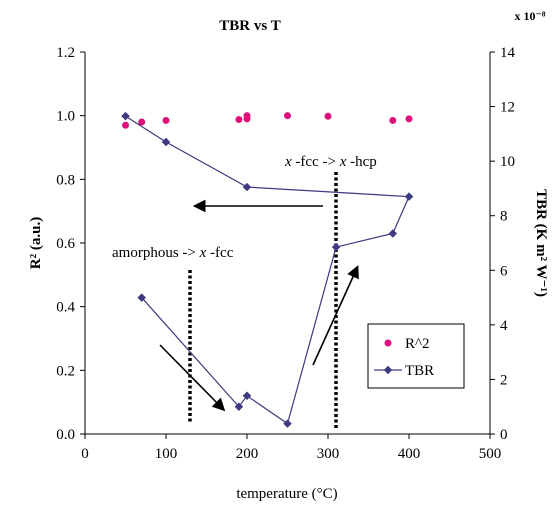  I want to click on right-axis-multiplier: x 10⁻⁸, so click(530, 16).